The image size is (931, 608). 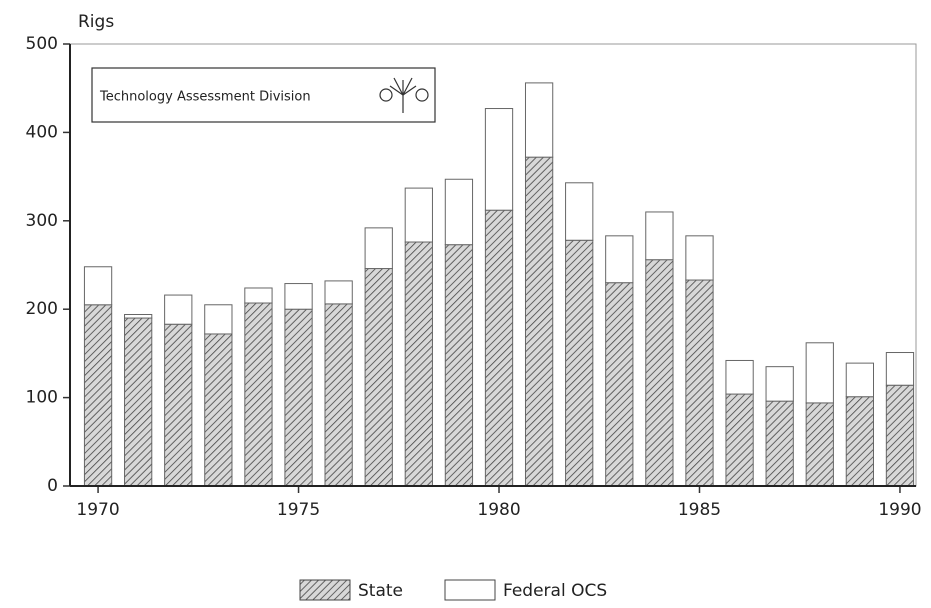 What do you see at coordinates (42, 398) in the screenshot?
I see `y-tick-label: 100` at bounding box center [42, 398].